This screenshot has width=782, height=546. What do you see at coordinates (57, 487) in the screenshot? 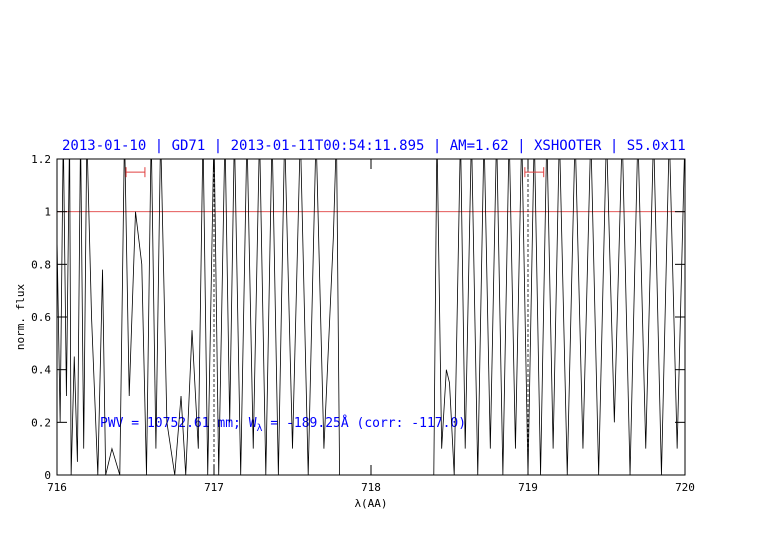
I see `x-tick-label: 716` at bounding box center [57, 487].